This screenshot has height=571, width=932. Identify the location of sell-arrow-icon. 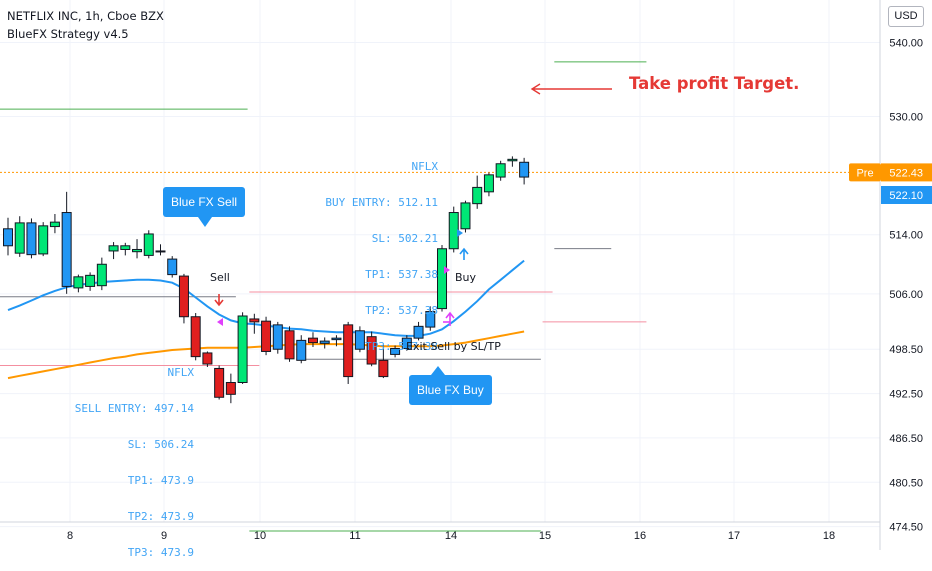
(219, 300).